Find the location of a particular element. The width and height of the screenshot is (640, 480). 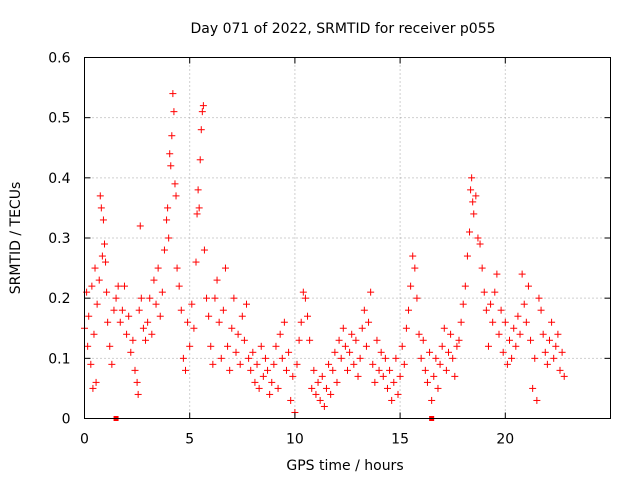

x-tick-labels: 0 5 10 15 20 is located at coordinates (297, 440).